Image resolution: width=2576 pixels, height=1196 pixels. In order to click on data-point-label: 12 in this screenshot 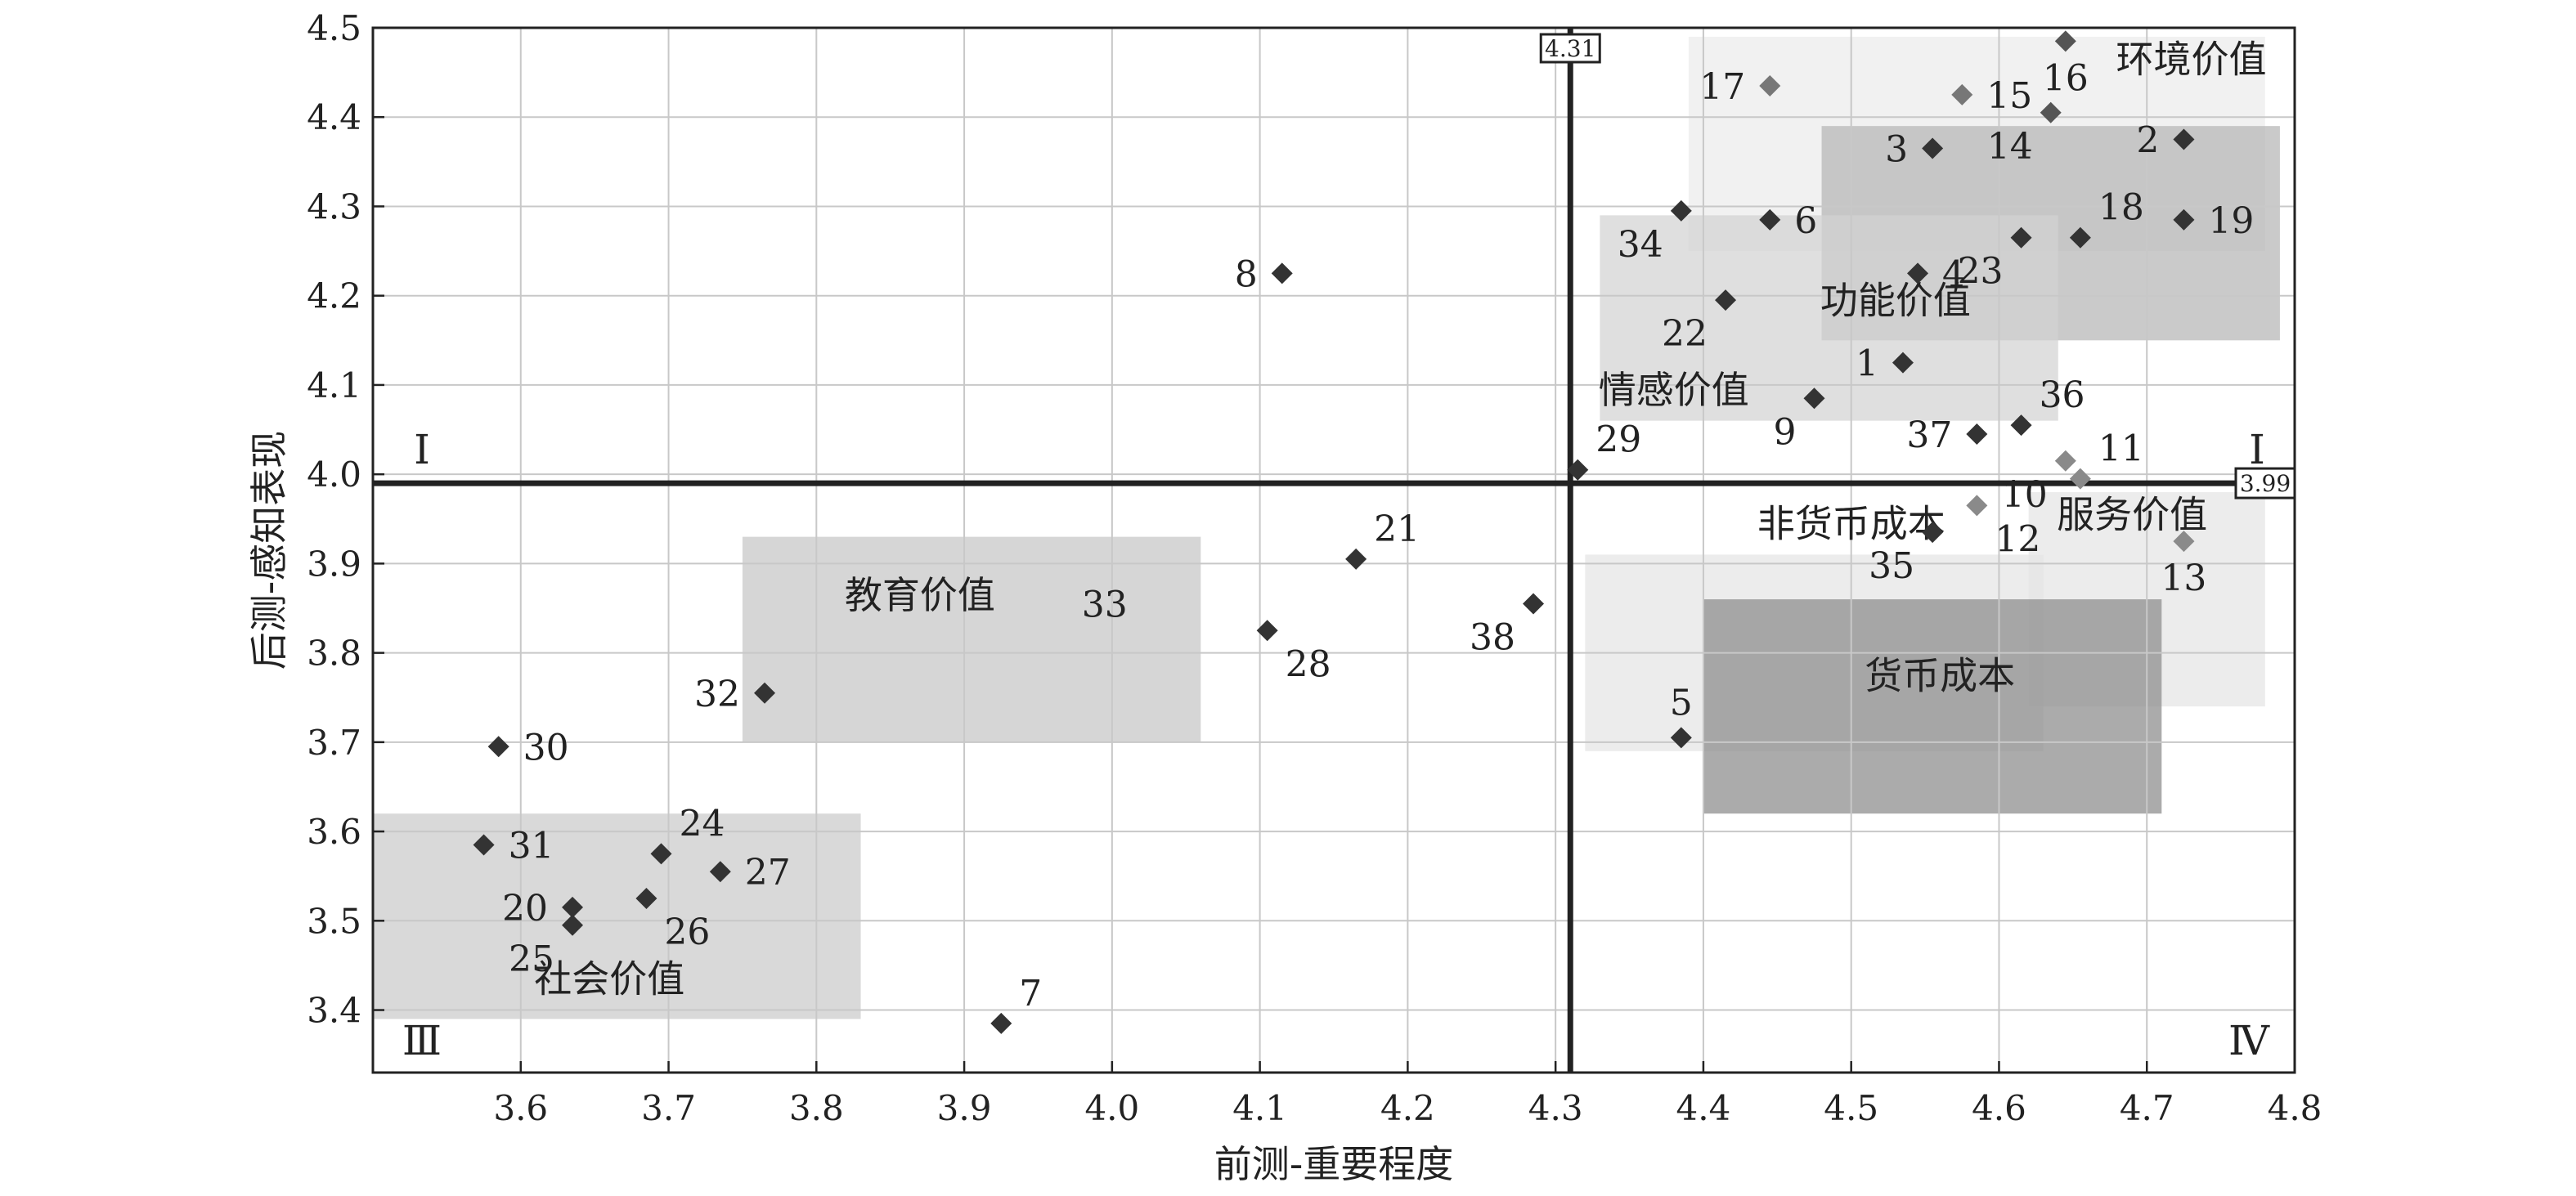, I will do `click(2017, 539)`.